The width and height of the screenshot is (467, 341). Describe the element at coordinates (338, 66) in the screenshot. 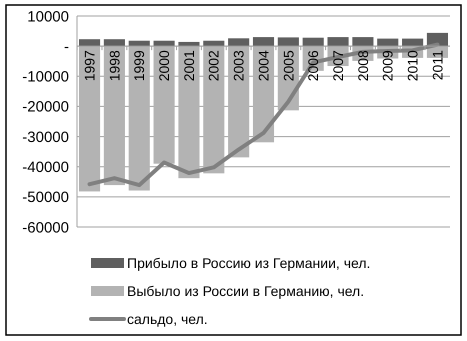

I see `x-tick-label: 2007` at that location.